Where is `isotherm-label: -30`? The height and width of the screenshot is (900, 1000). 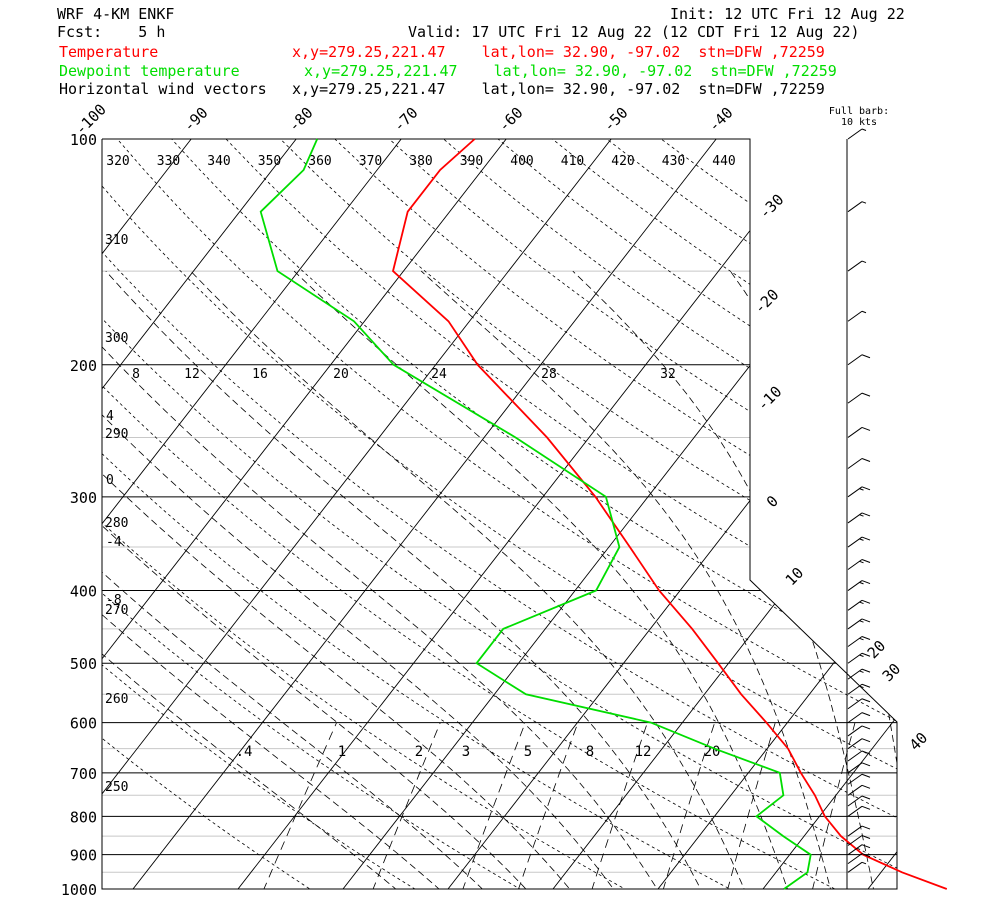
isotherm-label: -30 is located at coordinates (772, 207).